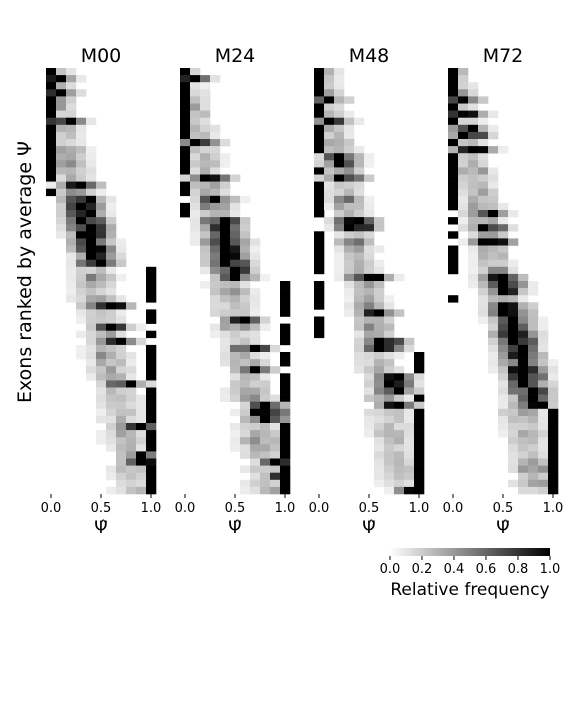  I want to click on x-tick-label: 0.5, so click(369, 508).